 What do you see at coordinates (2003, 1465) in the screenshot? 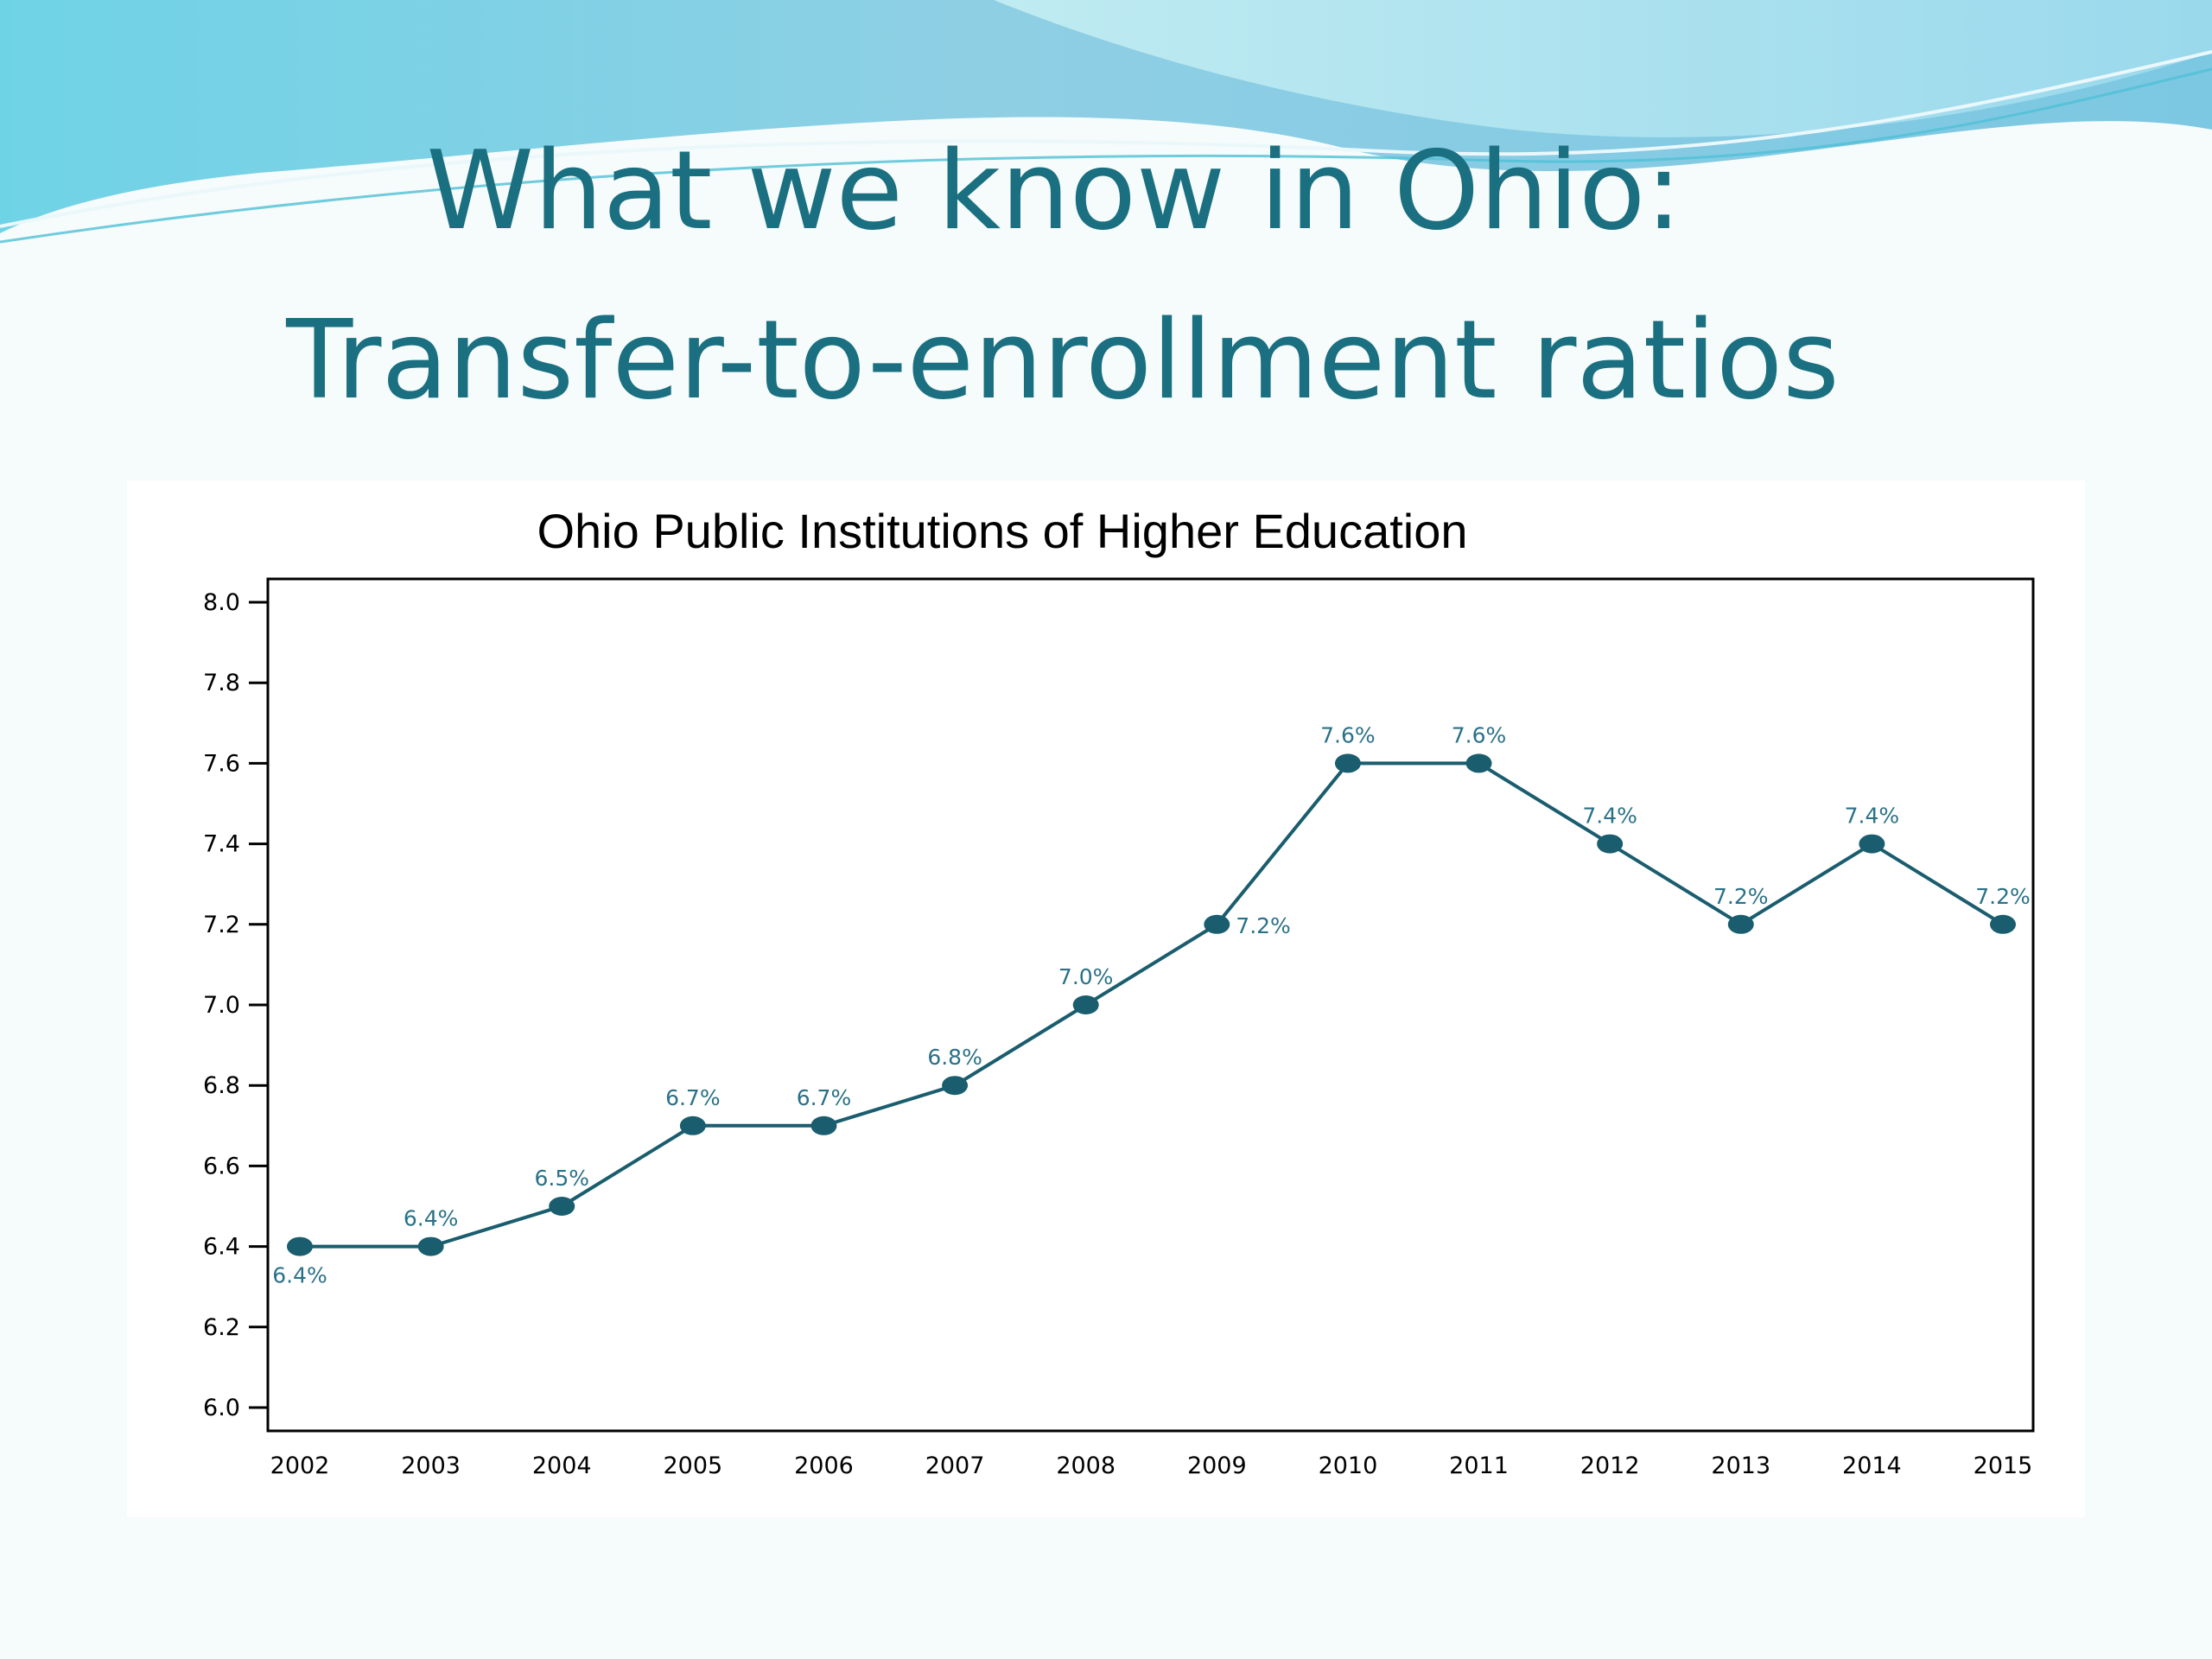
I see `x-tick-label: 2015` at bounding box center [2003, 1465].